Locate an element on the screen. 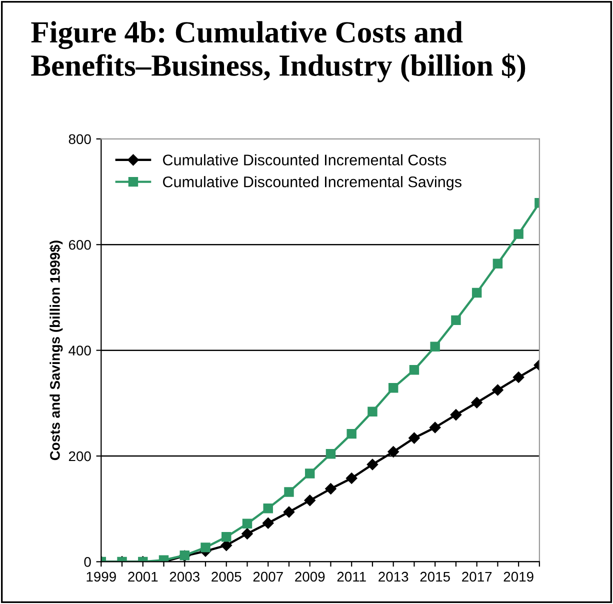 Image resolution: width=613 pixels, height=604 pixels. y-tick-label: 800 is located at coordinates (79, 139).